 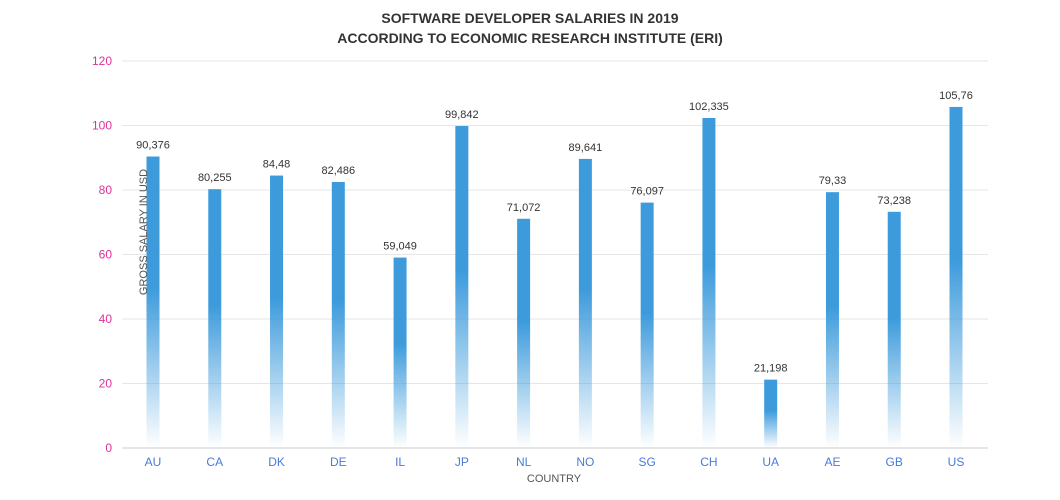 I want to click on data-label-nl: 71,072, so click(x=524, y=208).